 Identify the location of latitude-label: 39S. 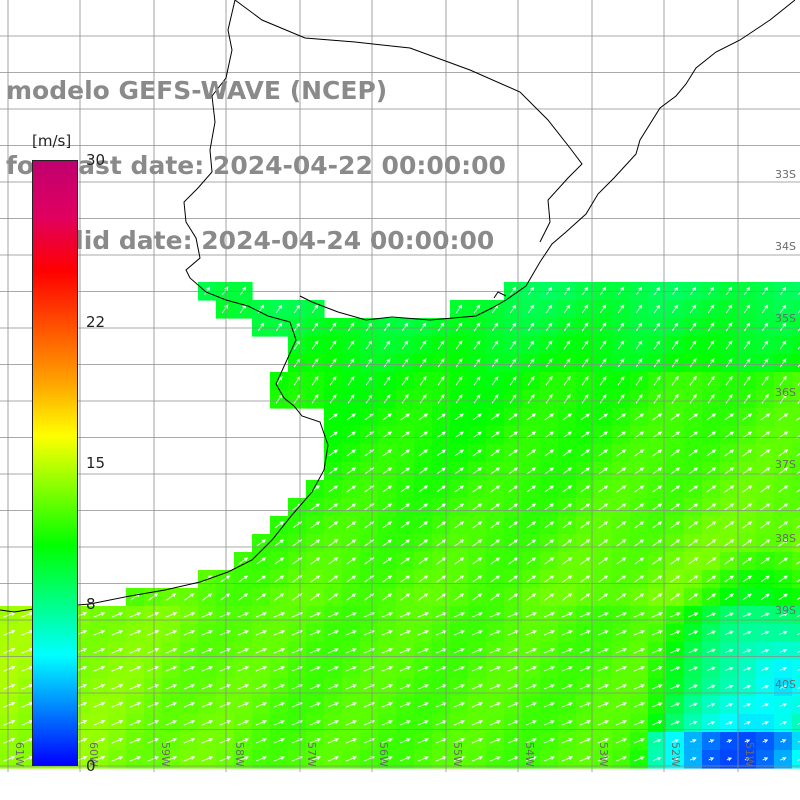
(785, 610).